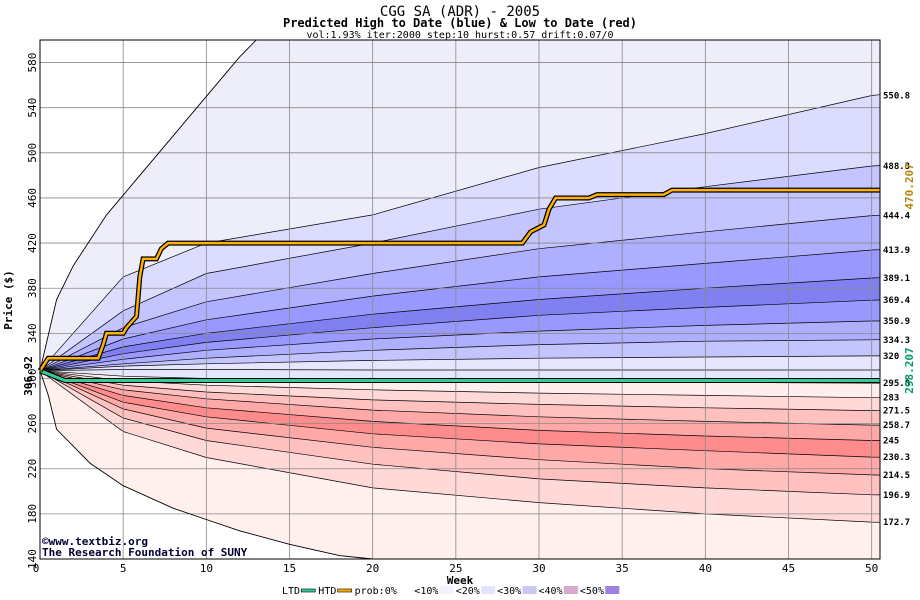 This screenshot has height=600, width=920. What do you see at coordinates (897, 301) in the screenshot?
I see `band-edge-label: 369.4` at bounding box center [897, 301].